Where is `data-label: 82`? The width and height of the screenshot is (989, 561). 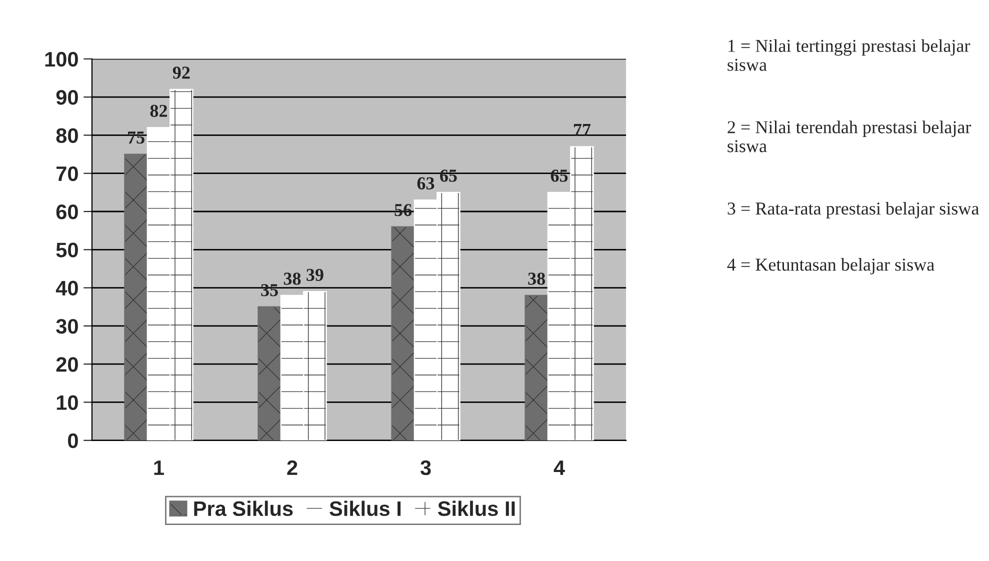 data-label: 82 is located at coordinates (158, 110).